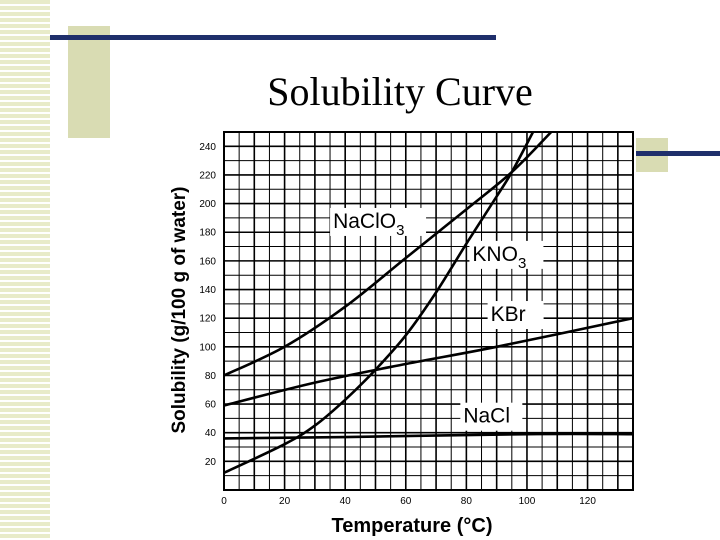 The image size is (720, 540). I want to click on series-line-kbr, so click(428, 361).